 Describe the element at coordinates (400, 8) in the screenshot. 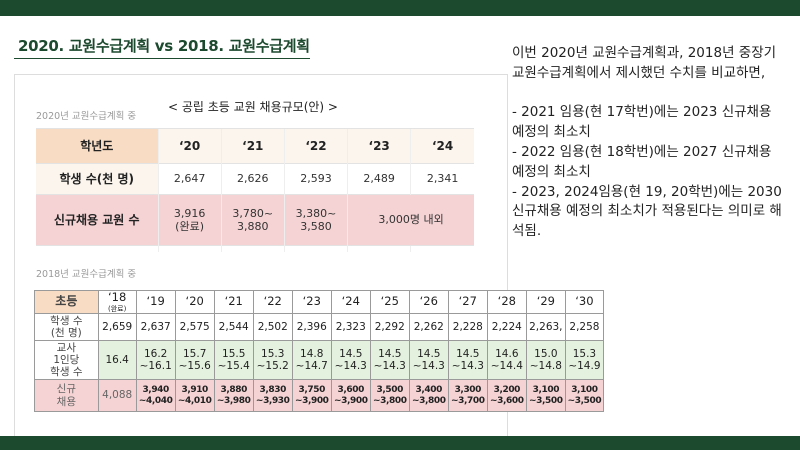

I see `top-accent-bar` at that location.